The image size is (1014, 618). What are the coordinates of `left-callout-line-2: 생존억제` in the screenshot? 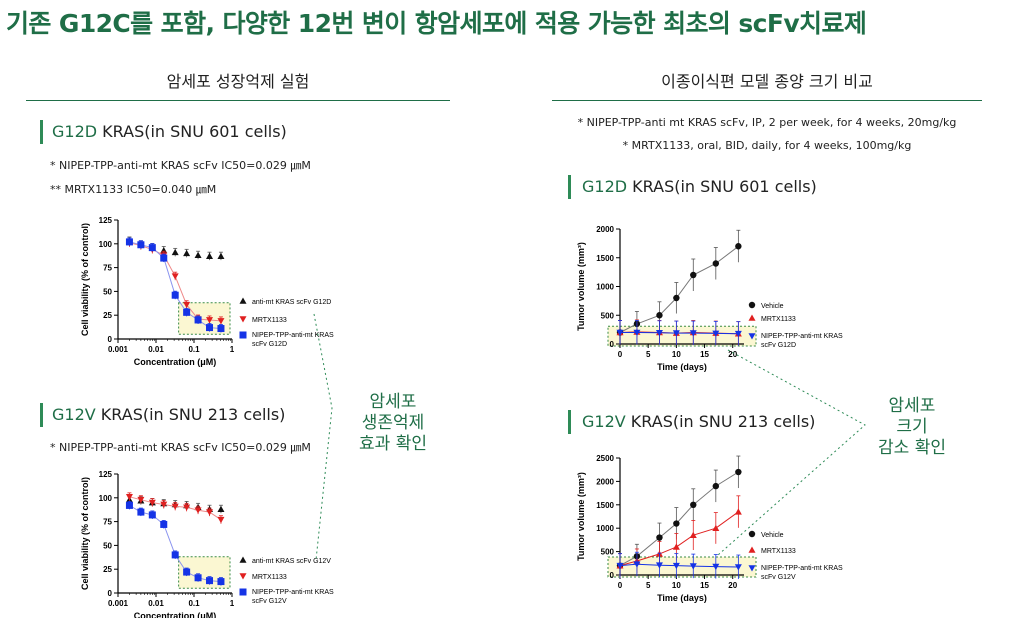 It's located at (393, 423).